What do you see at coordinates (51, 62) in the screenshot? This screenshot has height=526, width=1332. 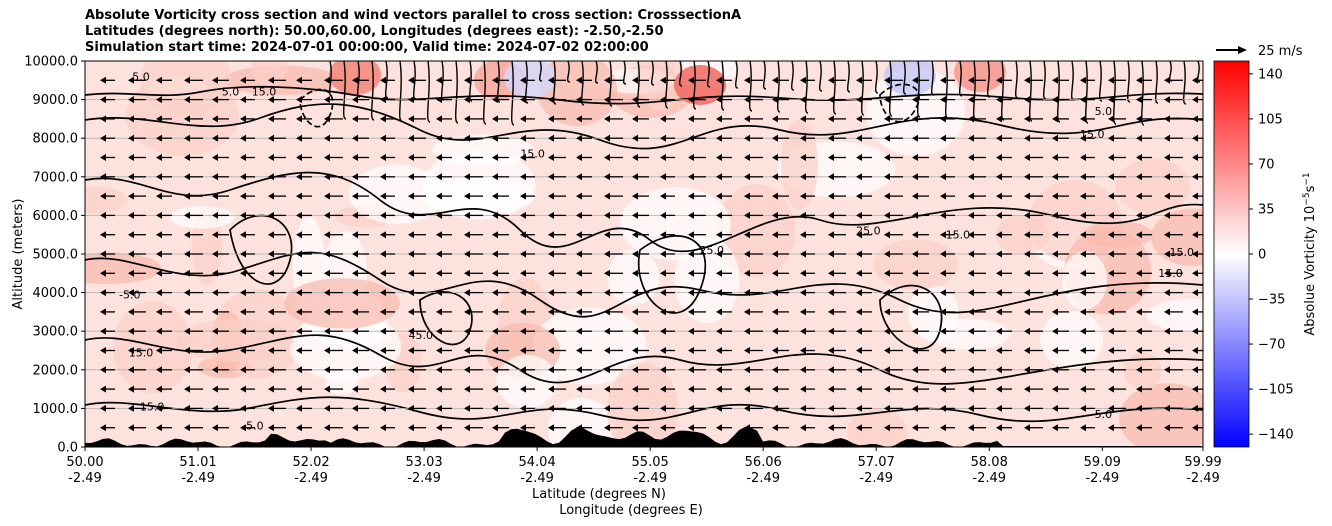 I see `y-tick-label: 10000.0` at bounding box center [51, 62].